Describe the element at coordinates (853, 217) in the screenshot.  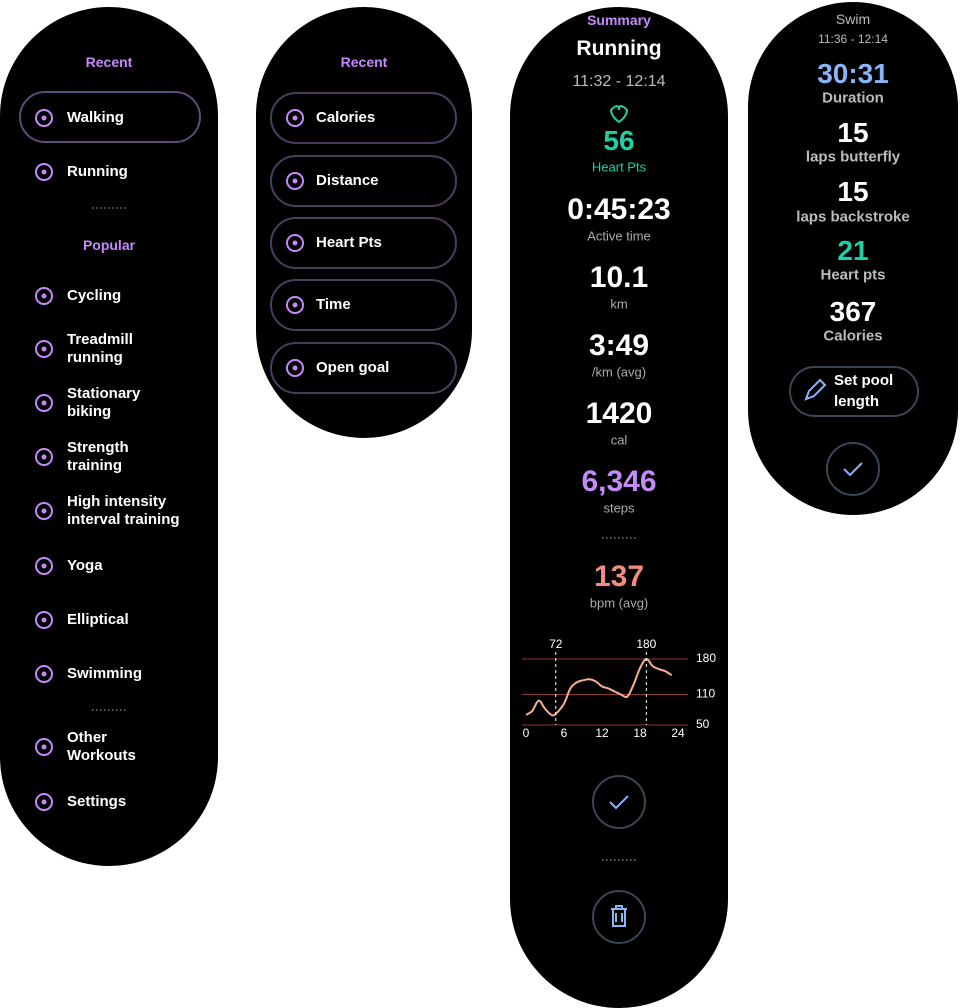
I see `metric-label: laps backstroke` at that location.